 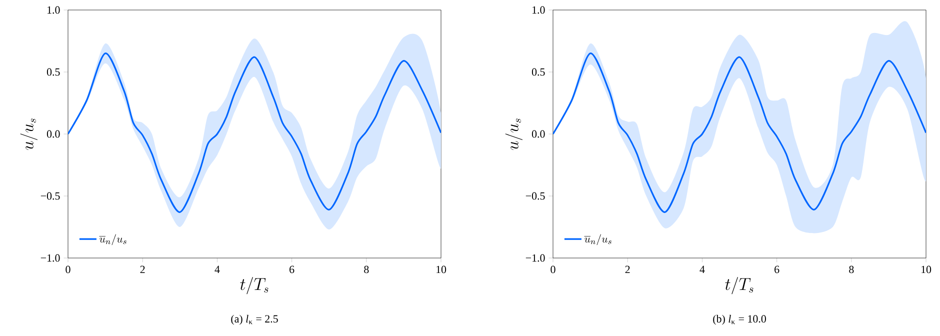 I want to click on text: (b) l$_{κ}$ = 10.0, so click(x=739, y=319).